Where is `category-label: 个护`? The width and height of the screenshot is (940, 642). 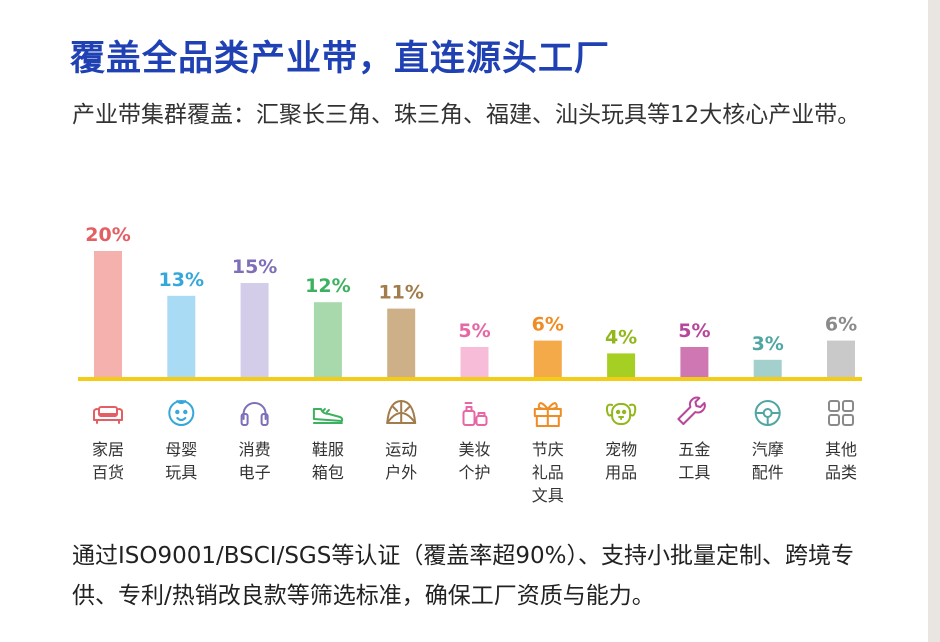 category-label: 个护 is located at coordinates (474, 472).